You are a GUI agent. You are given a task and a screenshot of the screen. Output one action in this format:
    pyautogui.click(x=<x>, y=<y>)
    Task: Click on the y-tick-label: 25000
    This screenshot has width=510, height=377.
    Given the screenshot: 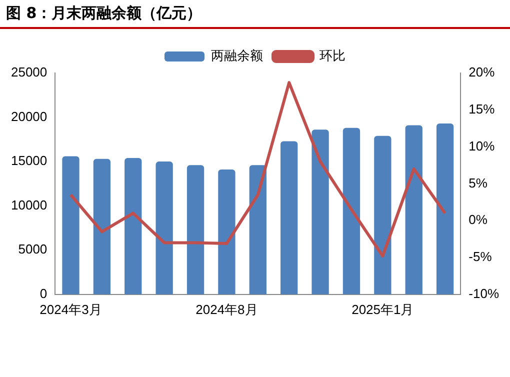 What is the action you would take?
    pyautogui.click(x=29, y=72)
    